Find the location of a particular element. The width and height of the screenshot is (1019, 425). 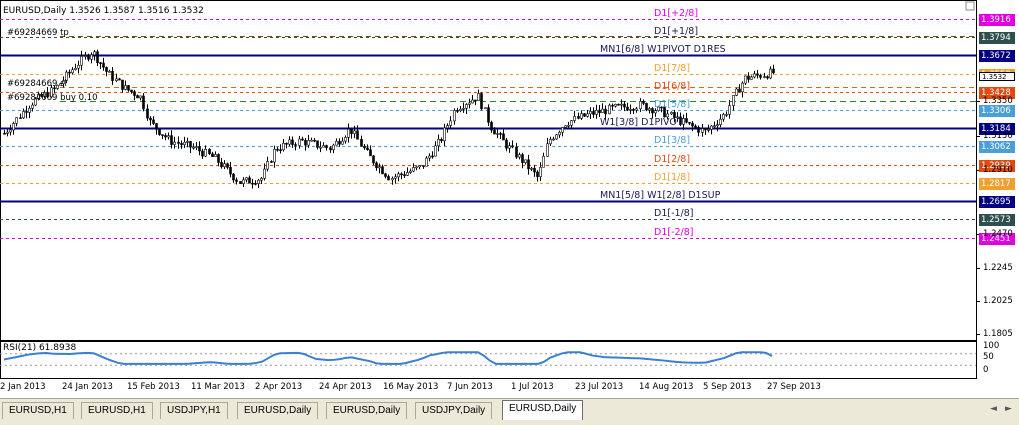

scroll-left-icon: ◄ is located at coordinates (993, 409).